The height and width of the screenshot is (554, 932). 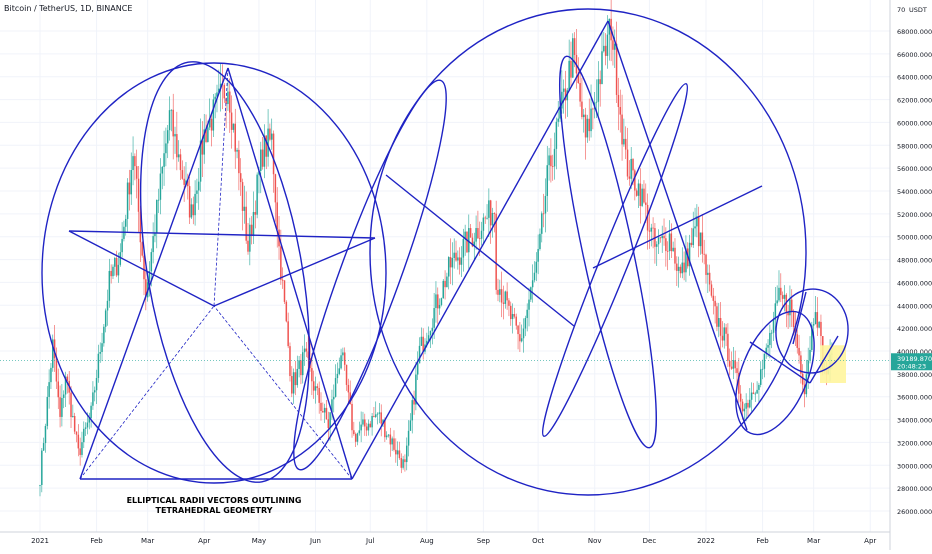 I want to click on y-tick-label: 46000.0000, so click(x=914, y=283).